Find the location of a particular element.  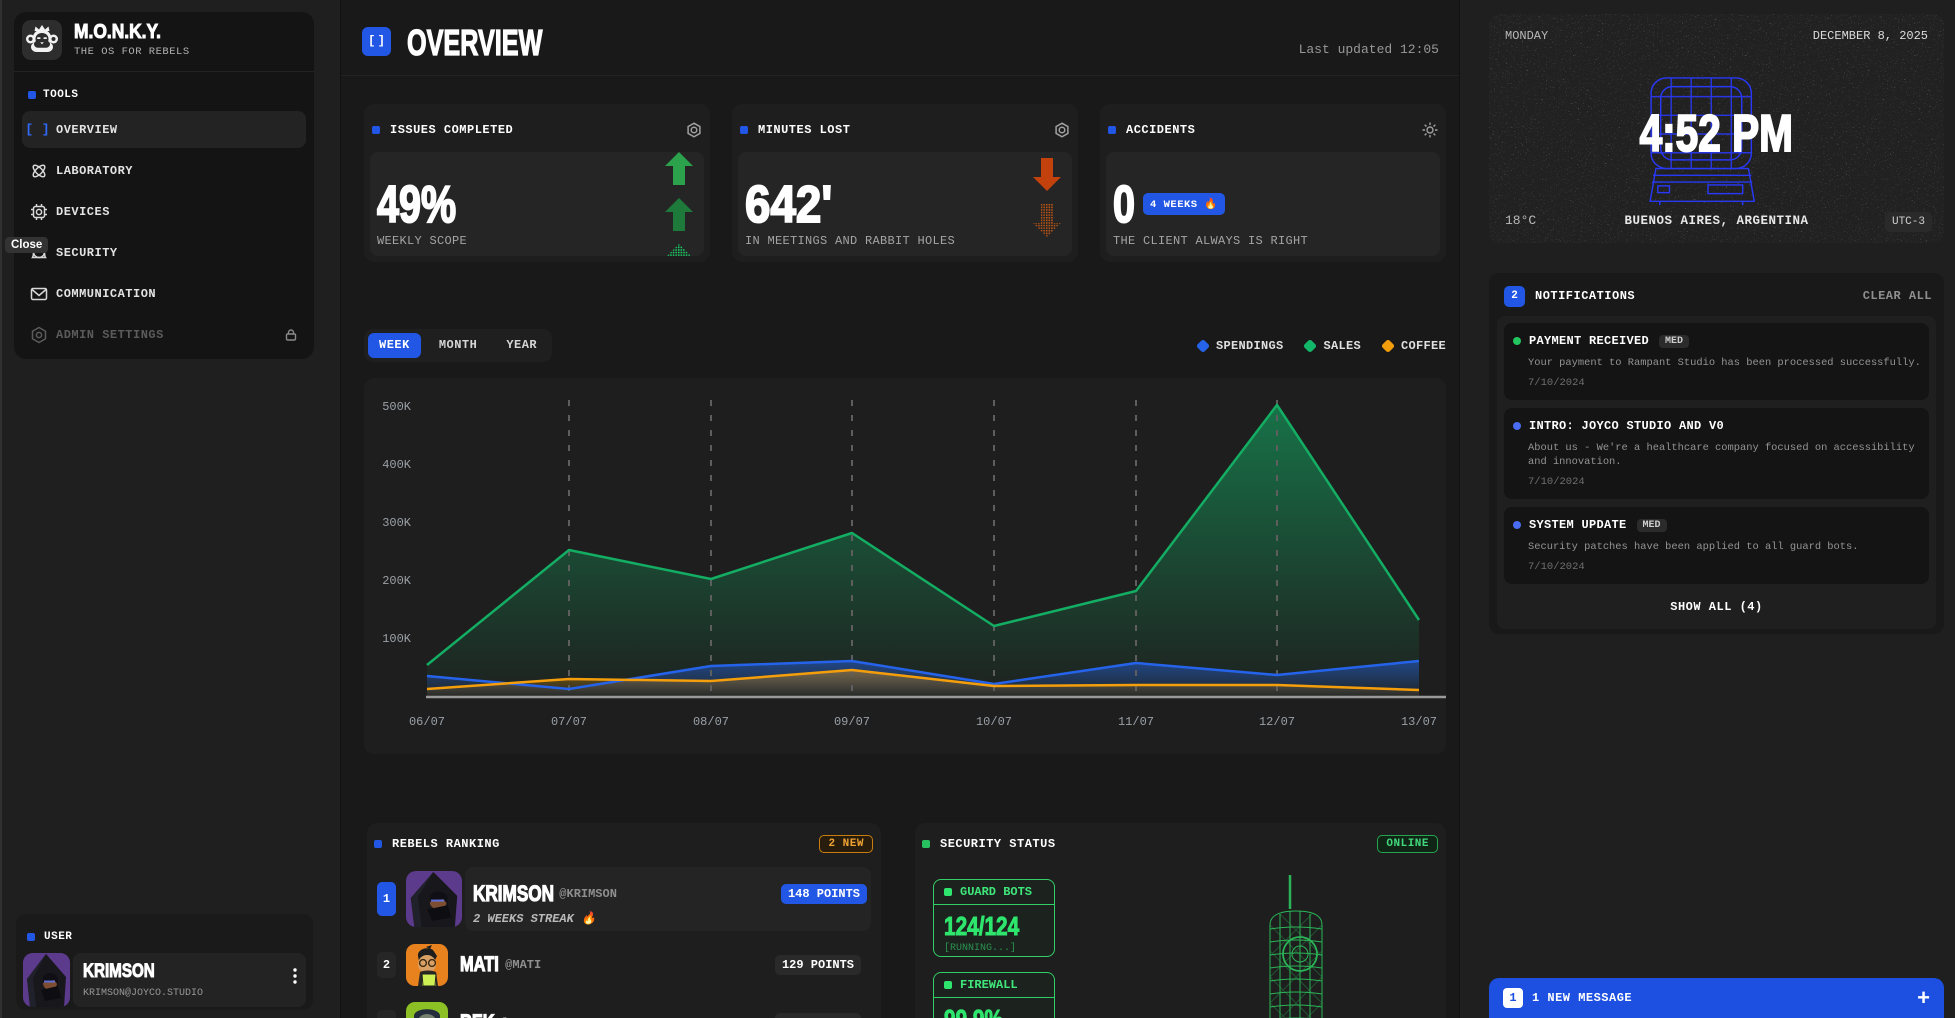

svg-text: 12/07 is located at coordinates (1277, 722).